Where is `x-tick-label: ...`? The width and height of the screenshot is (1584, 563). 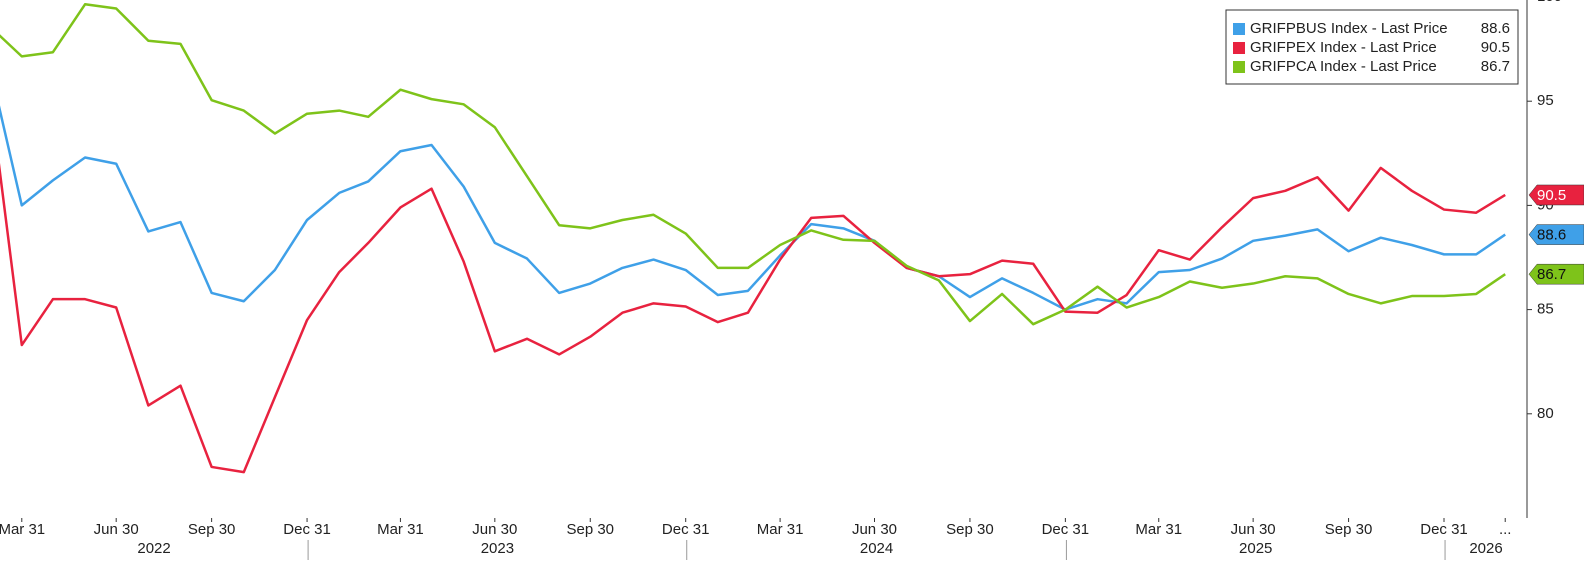
x-tick-label: ... is located at coordinates (1505, 529).